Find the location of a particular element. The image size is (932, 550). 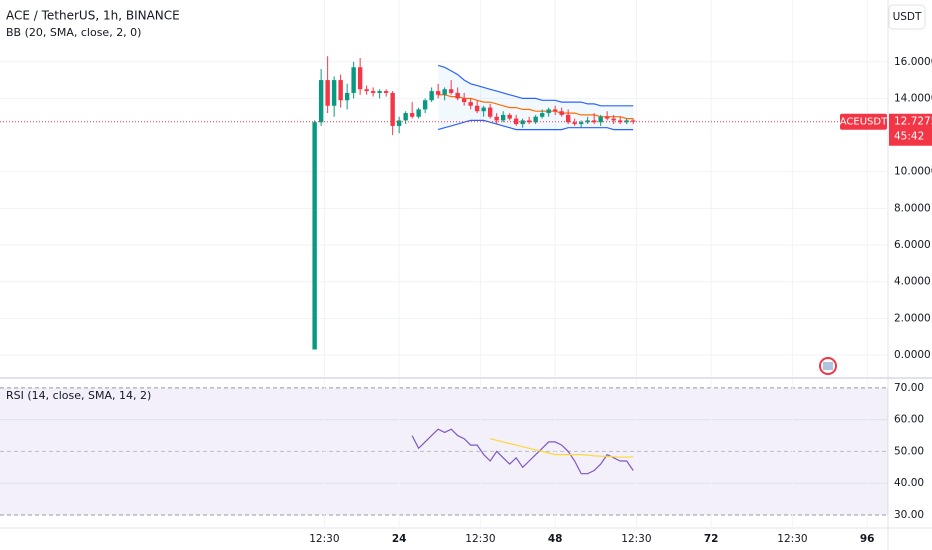

y-tick-label: 14.0000 is located at coordinates (913, 98).